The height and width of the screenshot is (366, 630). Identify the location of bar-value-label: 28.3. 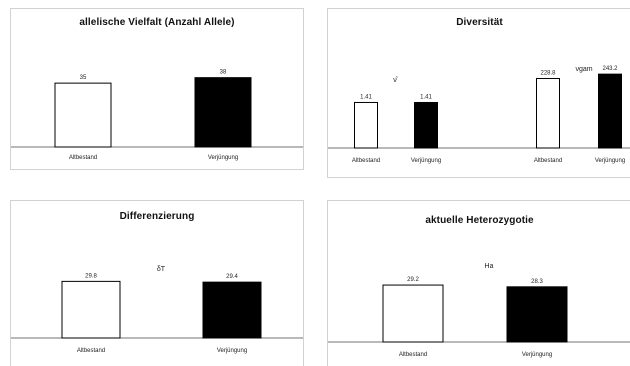
(537, 282).